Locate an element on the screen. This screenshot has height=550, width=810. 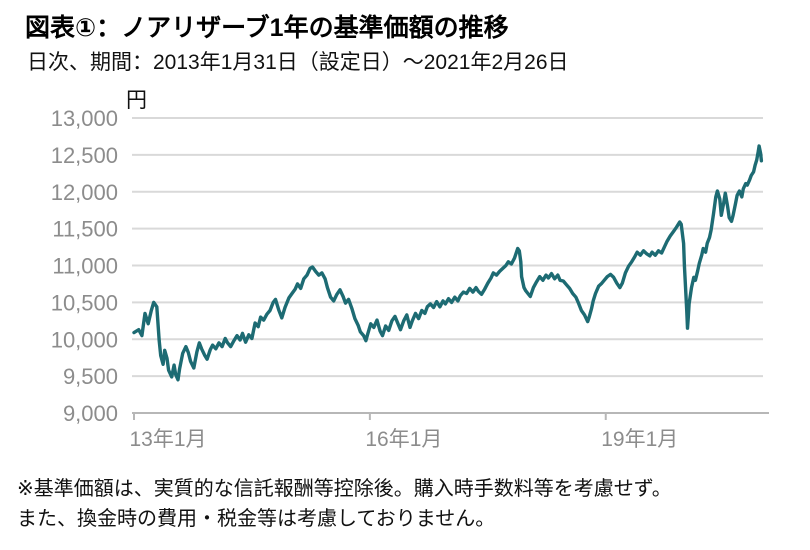
y-axis-unit-label: 円 is located at coordinates (136, 100).